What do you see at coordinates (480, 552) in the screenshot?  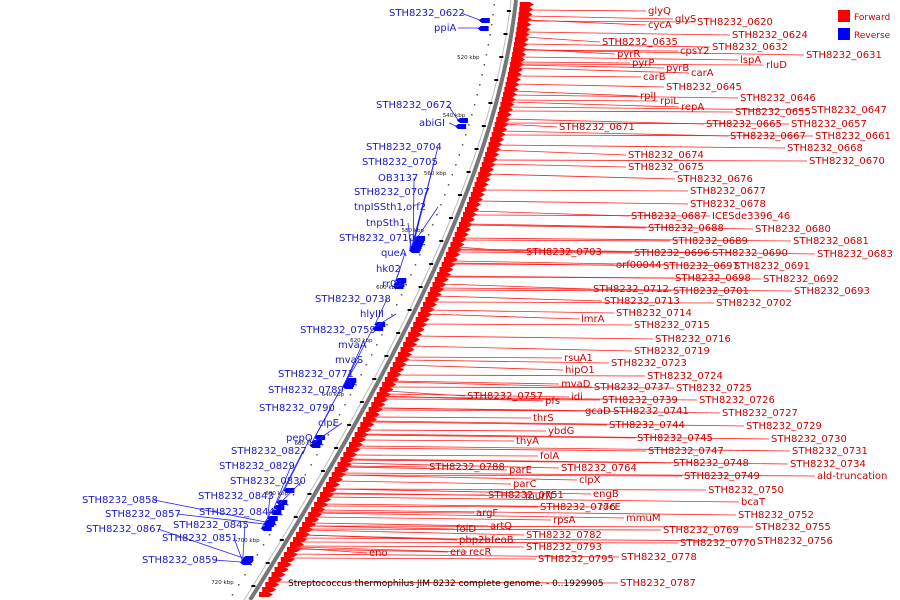 I see `forward-gene-label: recR` at bounding box center [480, 552].